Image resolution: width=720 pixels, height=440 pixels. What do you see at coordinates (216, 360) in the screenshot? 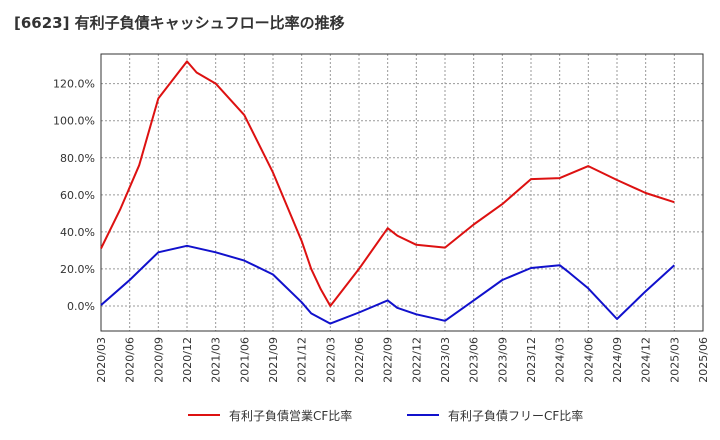
I see `x-tick-label: 2021/03` at bounding box center [216, 360].